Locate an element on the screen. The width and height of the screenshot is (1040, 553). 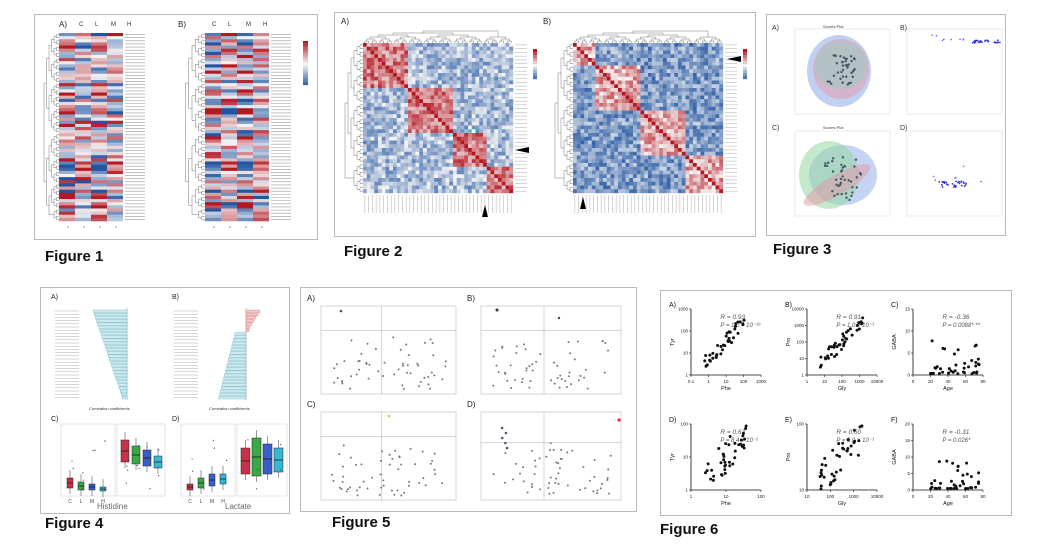
fig2-panel-b-label: B) is located at coordinates (547, 21).